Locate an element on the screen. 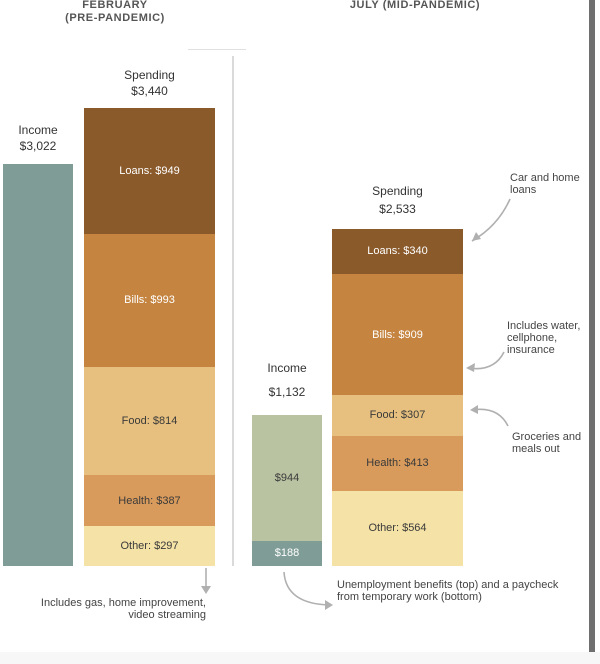 This screenshot has height=664, width=600. bar-segment-label: Food: $814 is located at coordinates (149, 420).